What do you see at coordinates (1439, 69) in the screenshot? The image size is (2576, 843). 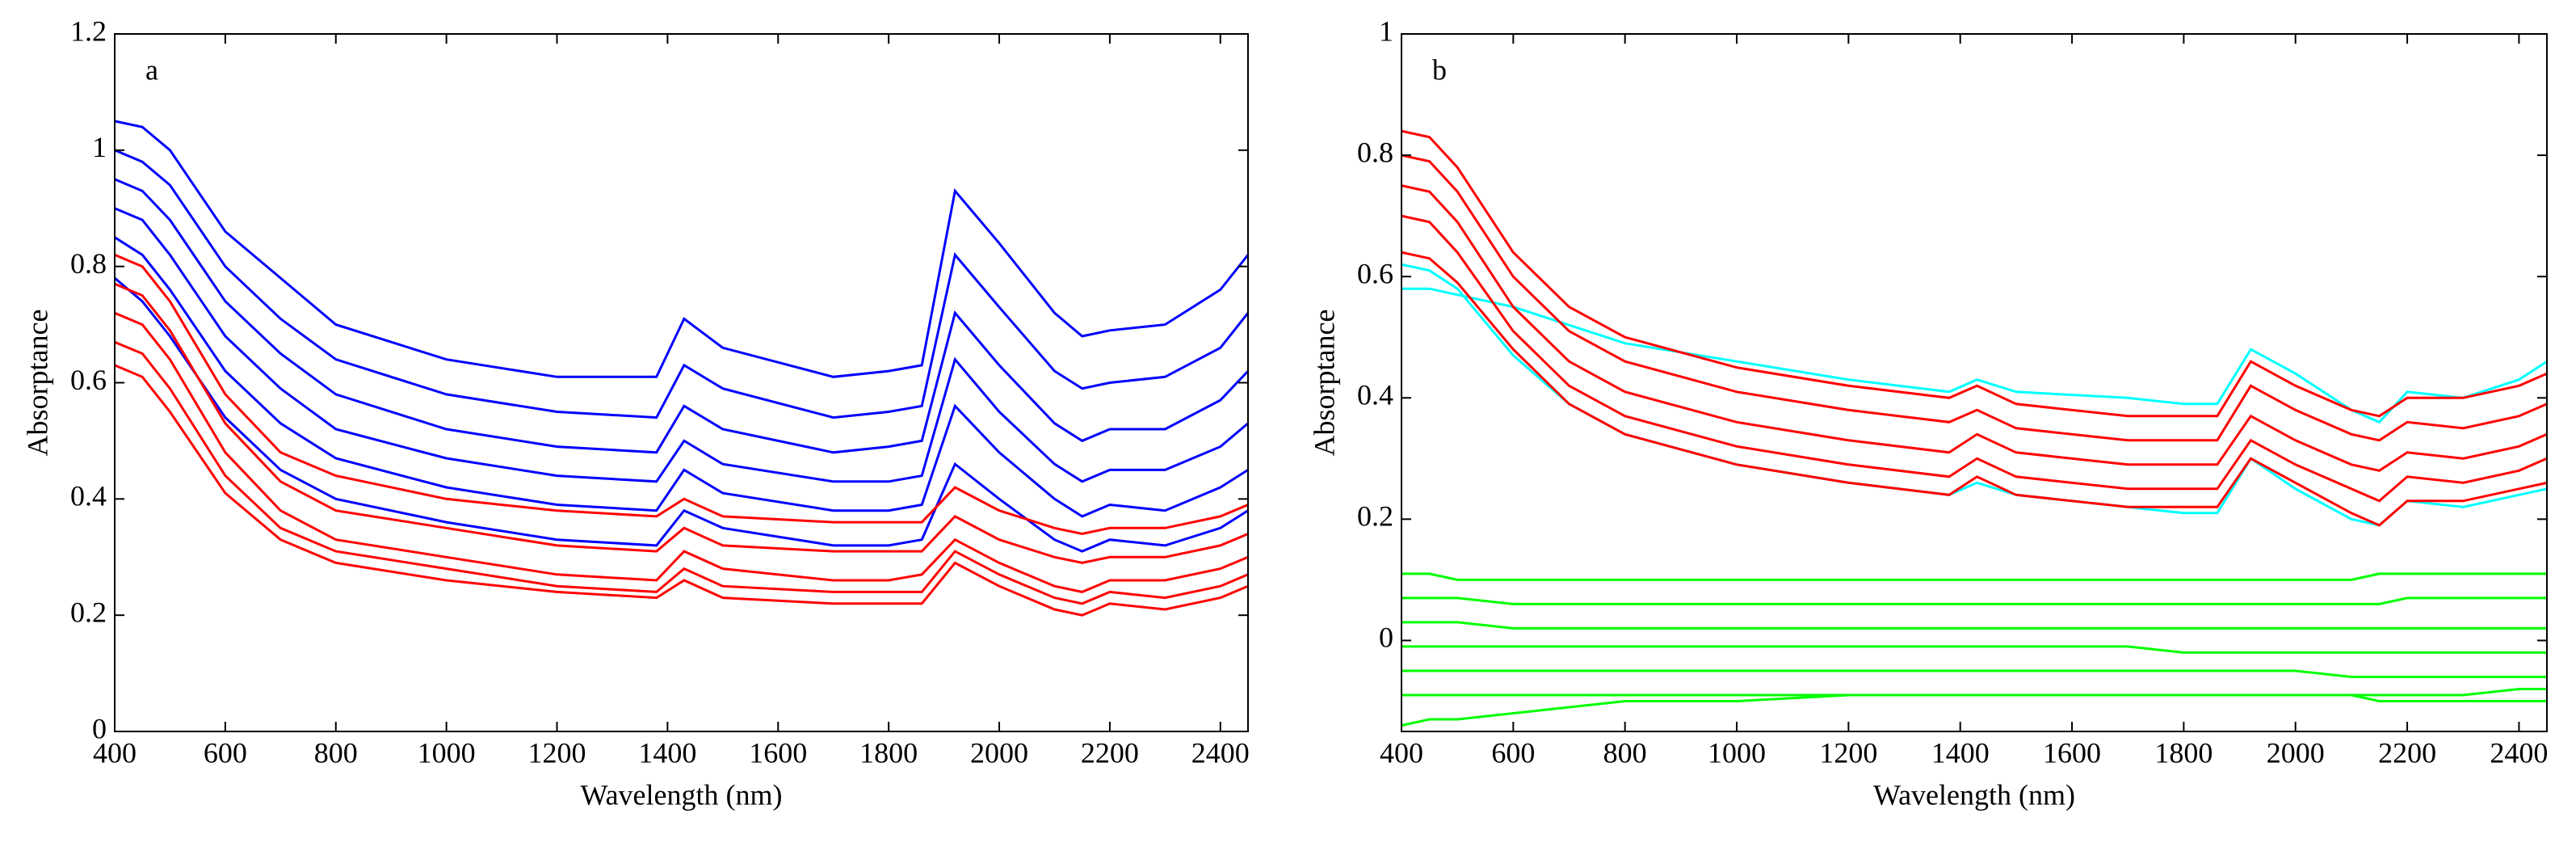 I see `panel-label: b` at bounding box center [1439, 69].